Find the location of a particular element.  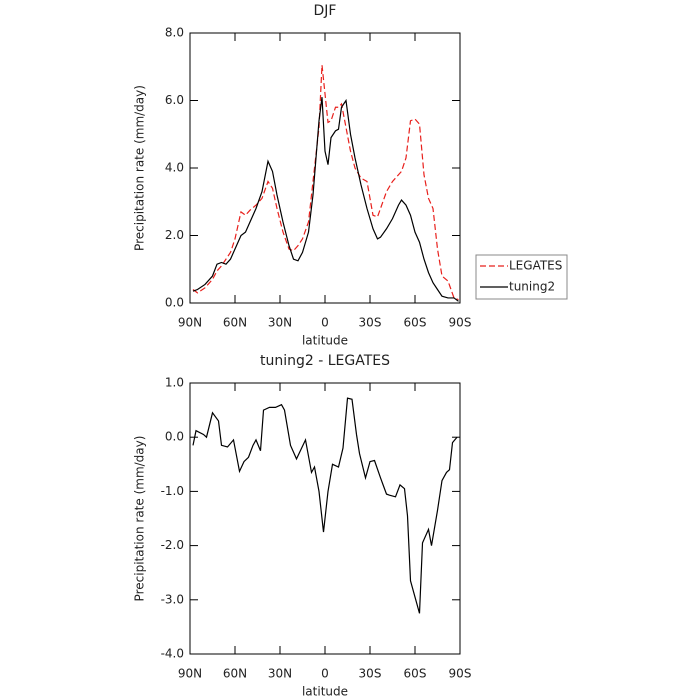

y-tick-label: -4.0 is located at coordinates (172, 654).